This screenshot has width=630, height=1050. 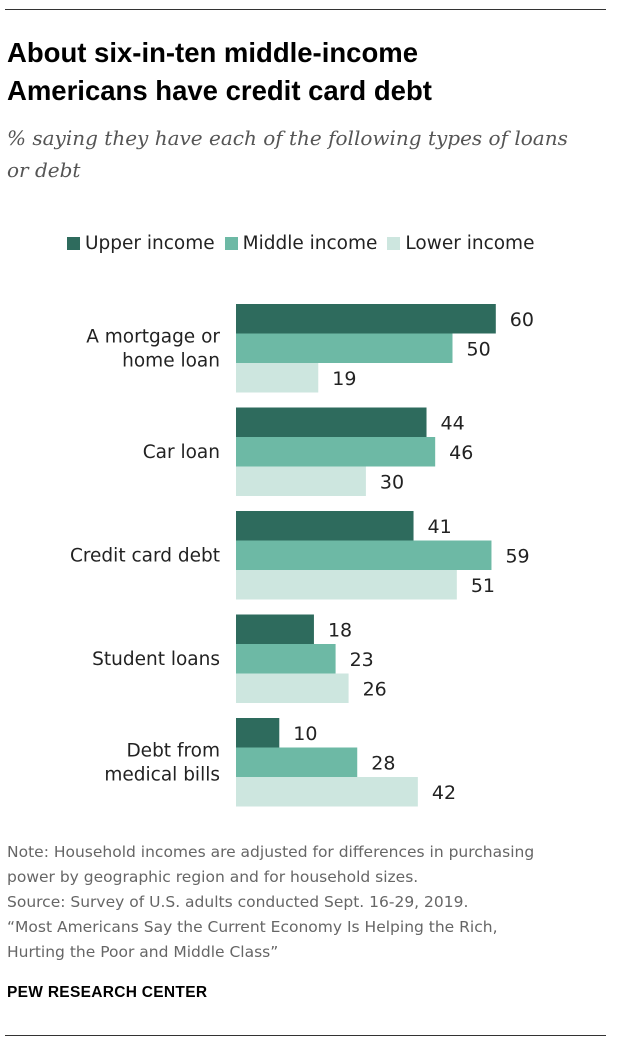 What do you see at coordinates (522, 320) in the screenshot?
I see `value-label-a-mortgage-or-home-loan-upper-income: 60` at bounding box center [522, 320].